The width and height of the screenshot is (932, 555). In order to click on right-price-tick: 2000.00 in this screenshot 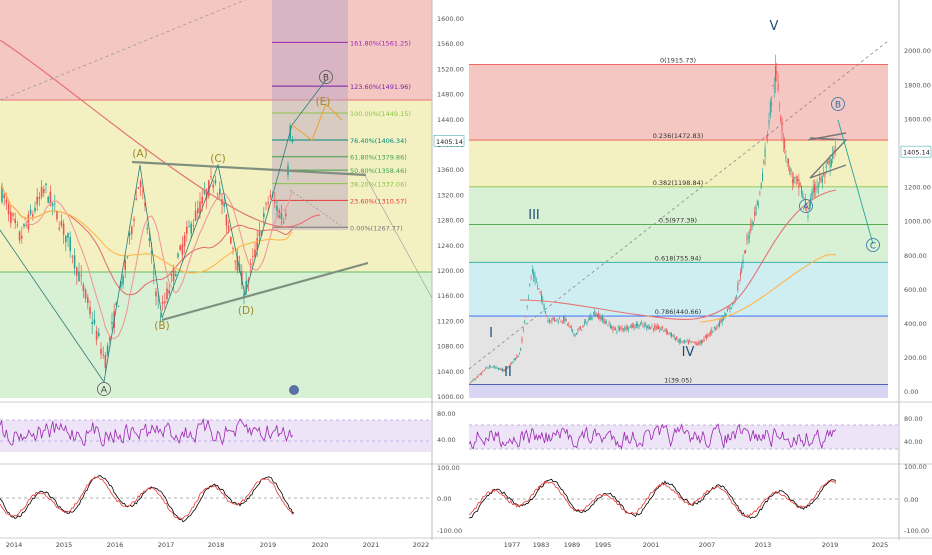, I will do `click(917, 51)`.